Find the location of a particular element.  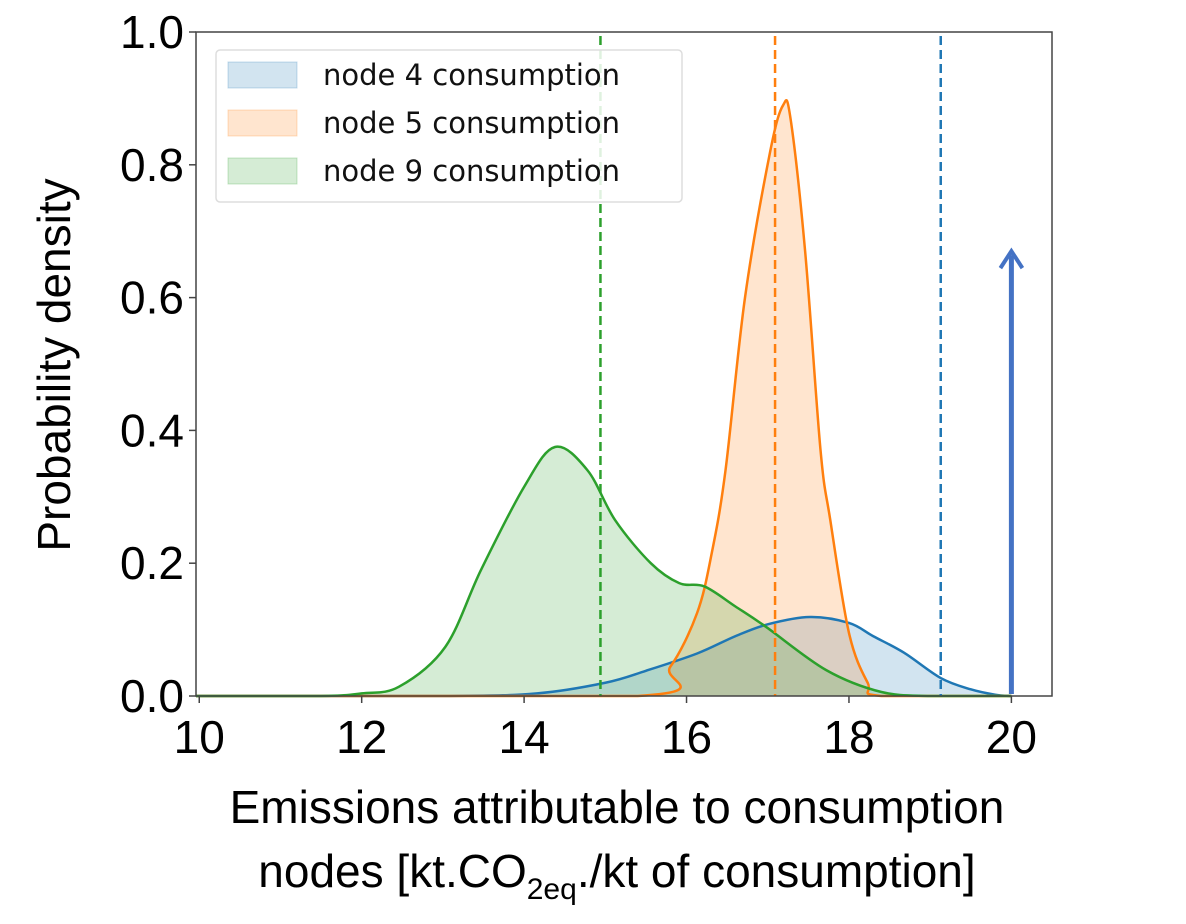

node-4-consumption-line is located at coordinates (604, 656).